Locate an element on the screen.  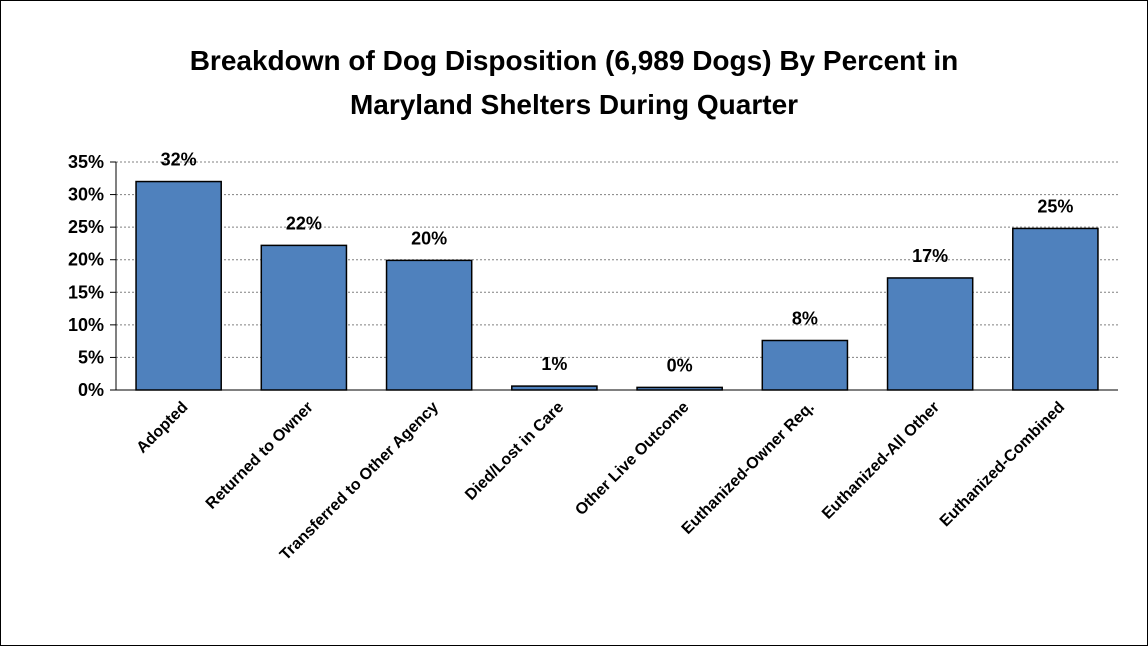
x-category-label: Euthanized-All Other is located at coordinates (881, 461).